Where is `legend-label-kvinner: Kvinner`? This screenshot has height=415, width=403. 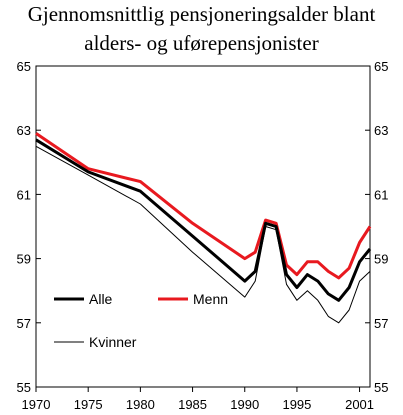 legend-label-kvinner: Kvinner is located at coordinates (113, 342).